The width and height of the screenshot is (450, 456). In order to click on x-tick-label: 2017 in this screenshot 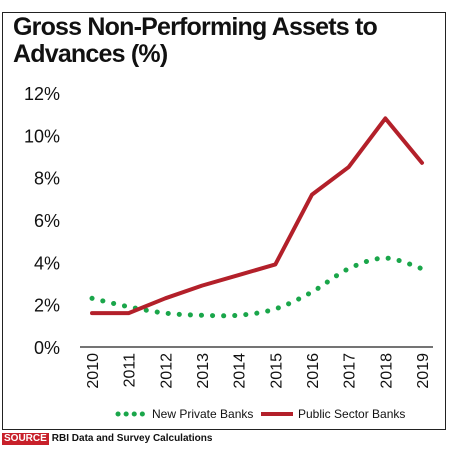, I will do `click(350, 371)`.